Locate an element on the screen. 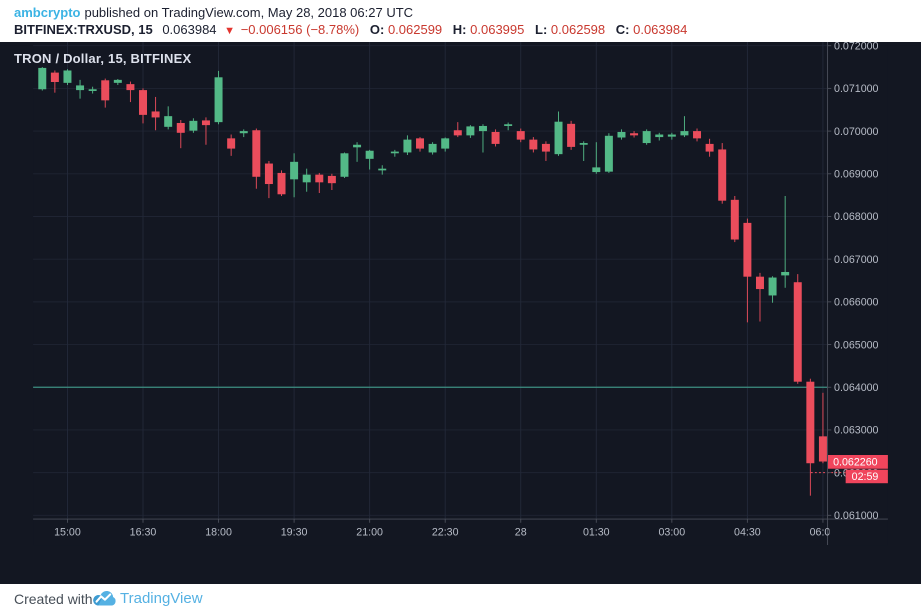 The image size is (921, 616). time-tick-label: 22:30 is located at coordinates (445, 533).